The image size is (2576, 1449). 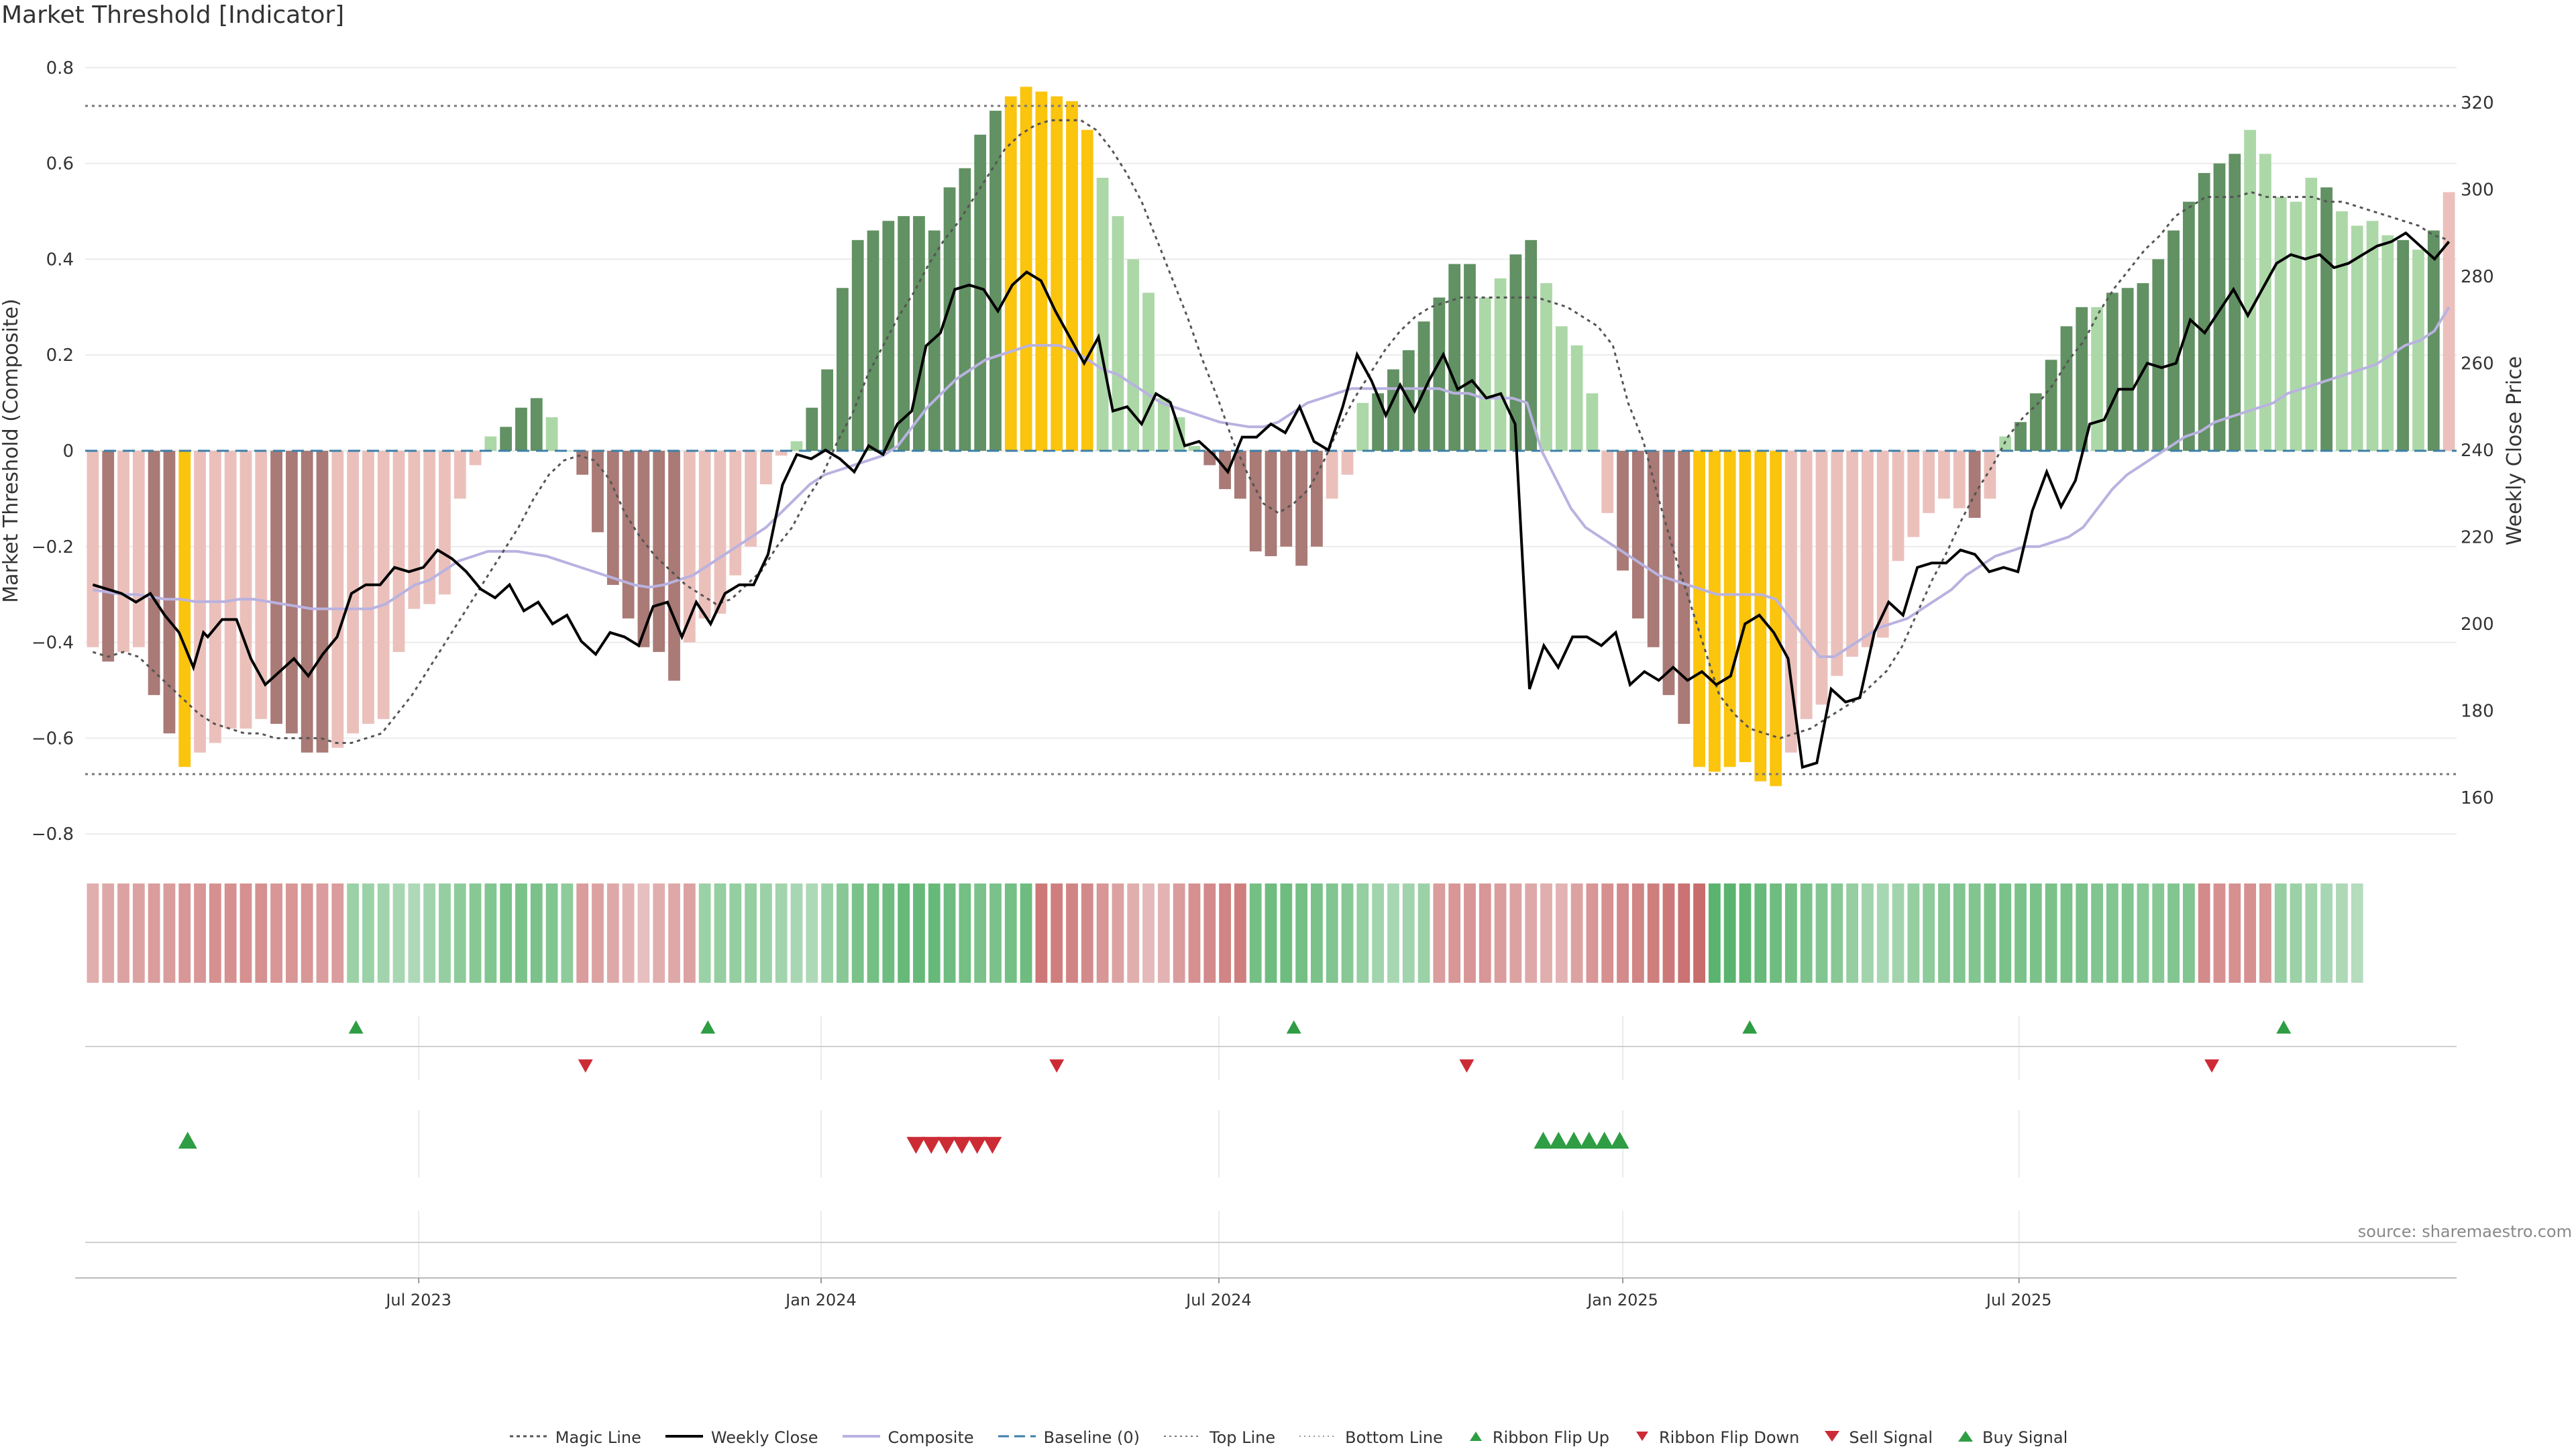 What do you see at coordinates (417, 1300) in the screenshot?
I see `x-tick-label: Jul 2023` at bounding box center [417, 1300].